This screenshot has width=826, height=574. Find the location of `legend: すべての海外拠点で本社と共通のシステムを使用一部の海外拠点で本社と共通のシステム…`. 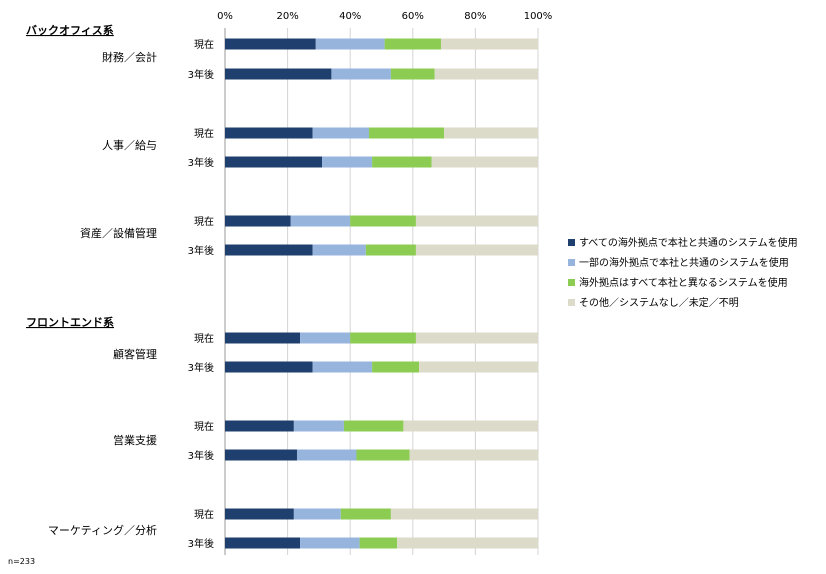

legend: すべての海外拠点で本社と共通のシステムを使用一部の海外拠点で本社と共通のシステム… is located at coordinates (683, 272).